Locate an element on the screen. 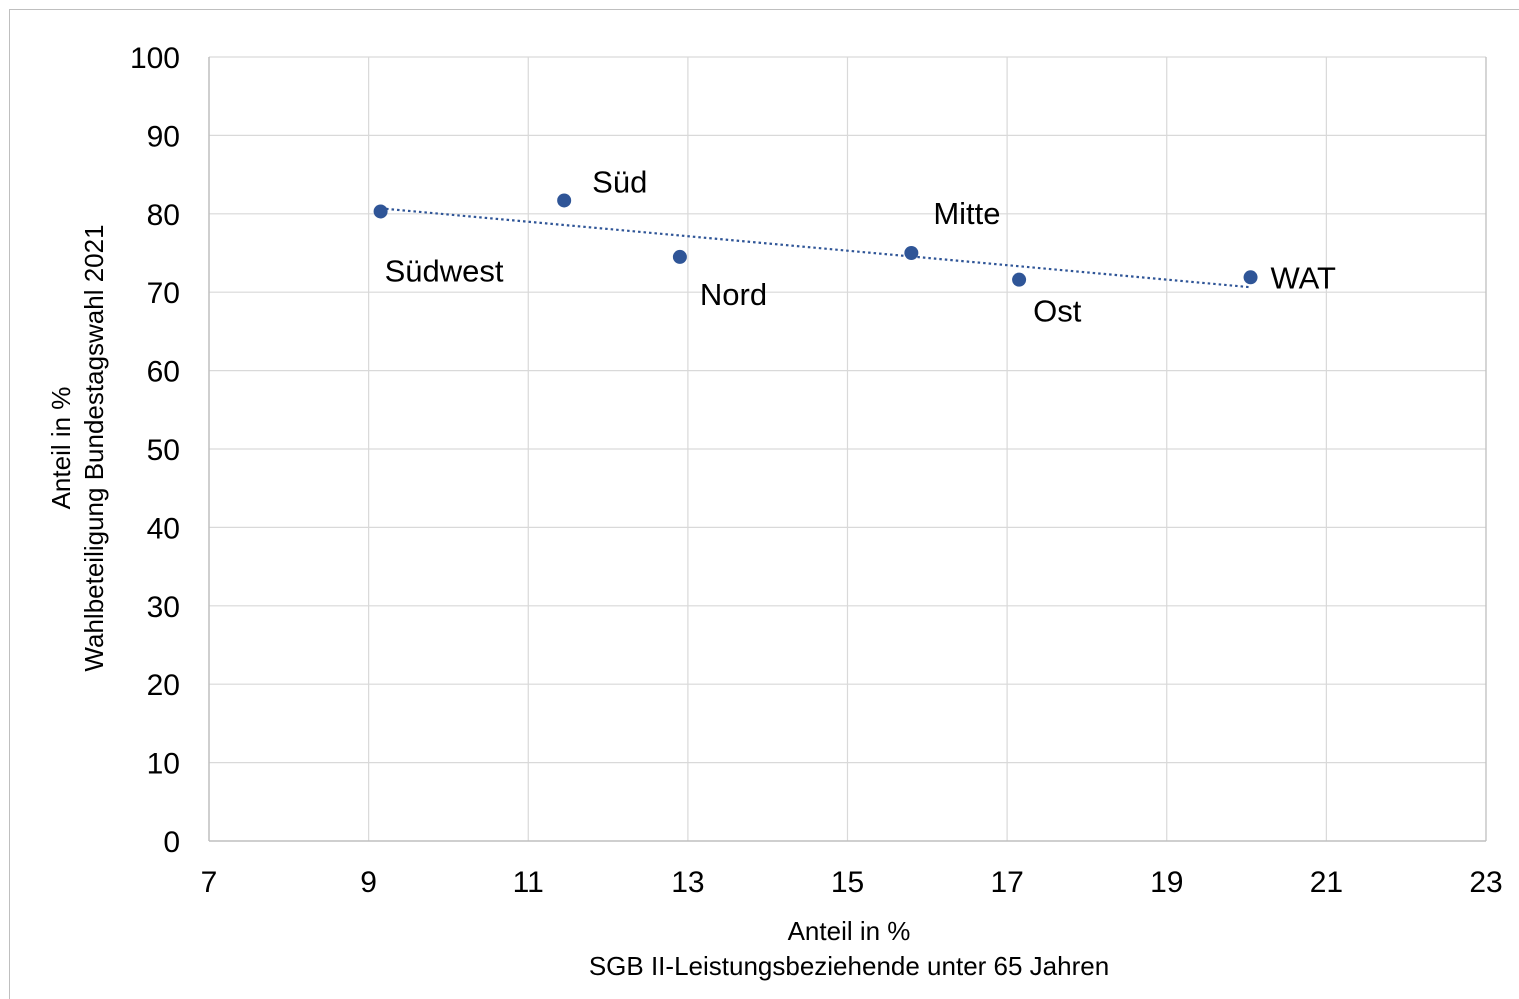 This screenshot has width=1519, height=999. y-tick-label: 90 is located at coordinates (163, 136).